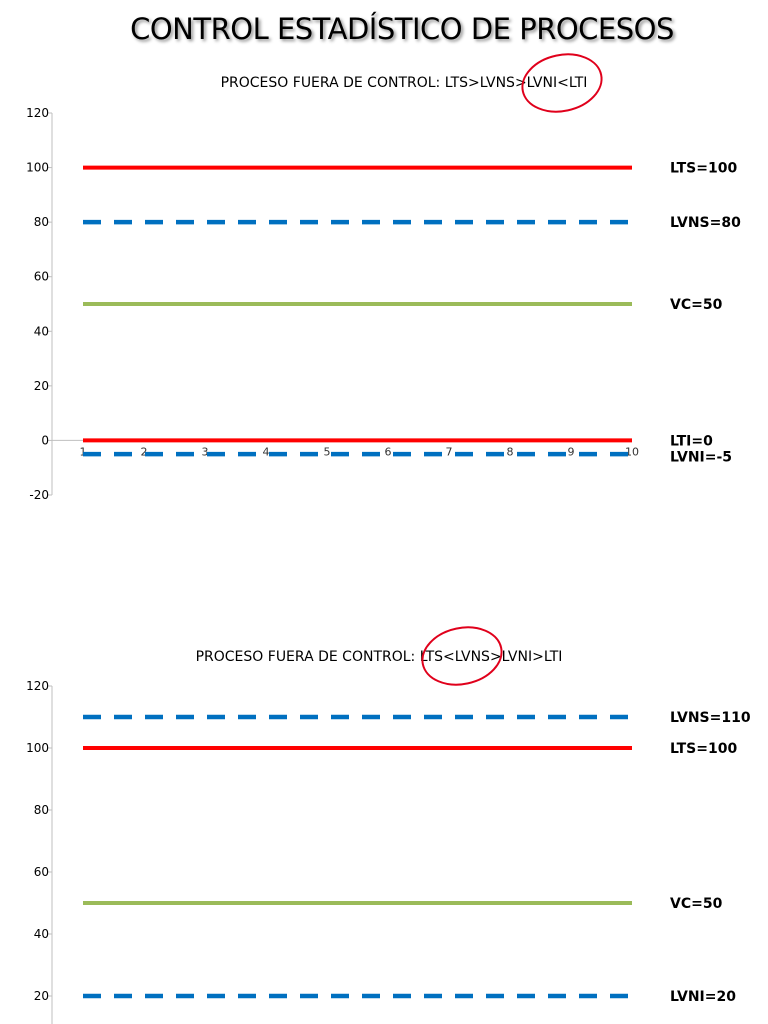 The height and width of the screenshot is (1024, 768). Describe the element at coordinates (37, 686) in the screenshot. I see `chart-2-y-tick-label: 120` at that location.